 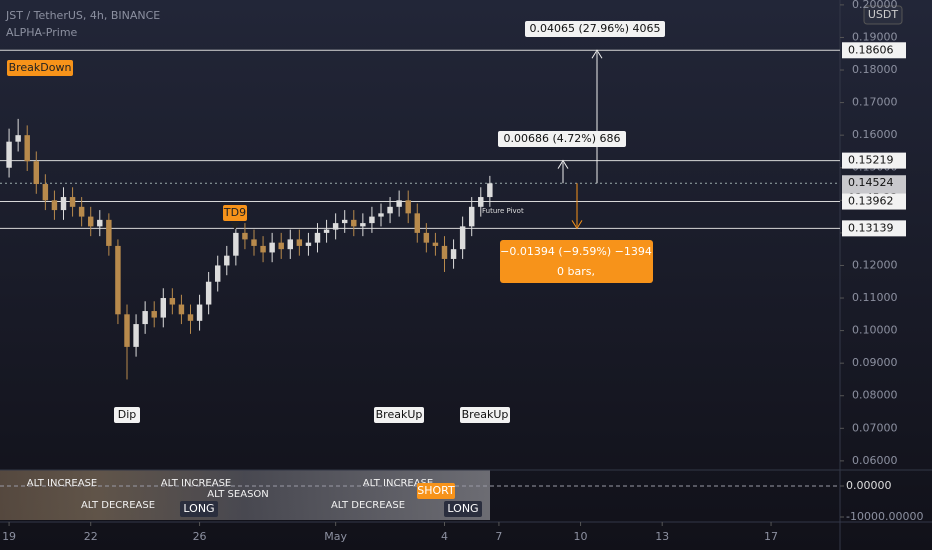 I want to click on breakdown-label-box, so click(x=40, y=68).